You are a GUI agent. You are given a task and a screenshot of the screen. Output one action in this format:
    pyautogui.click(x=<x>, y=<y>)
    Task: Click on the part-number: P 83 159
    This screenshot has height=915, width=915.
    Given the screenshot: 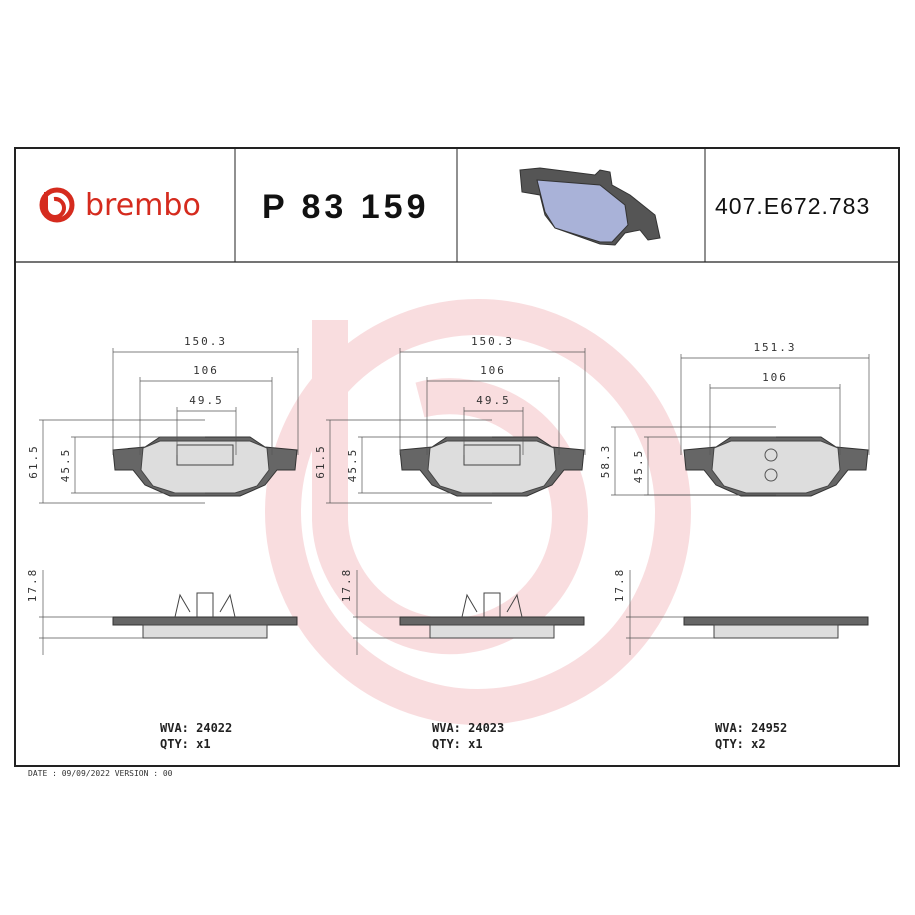 What is the action you would take?
    pyautogui.click(x=346, y=207)
    